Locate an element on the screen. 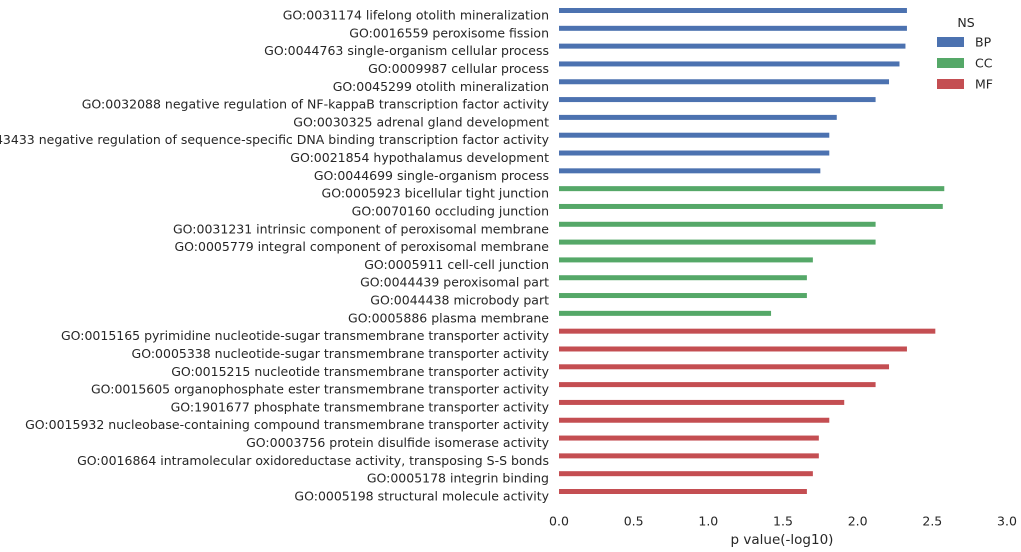 Image resolution: width=1021 pixels, height=552 pixels. category-label: GO:0005886 plasma membrane is located at coordinates (448, 317).